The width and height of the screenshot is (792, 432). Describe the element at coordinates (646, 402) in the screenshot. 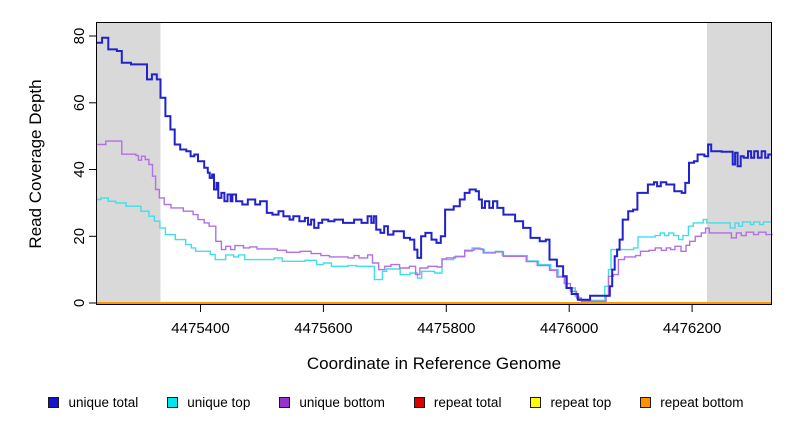

I see `legend-swatch-repeat-bottom` at that location.